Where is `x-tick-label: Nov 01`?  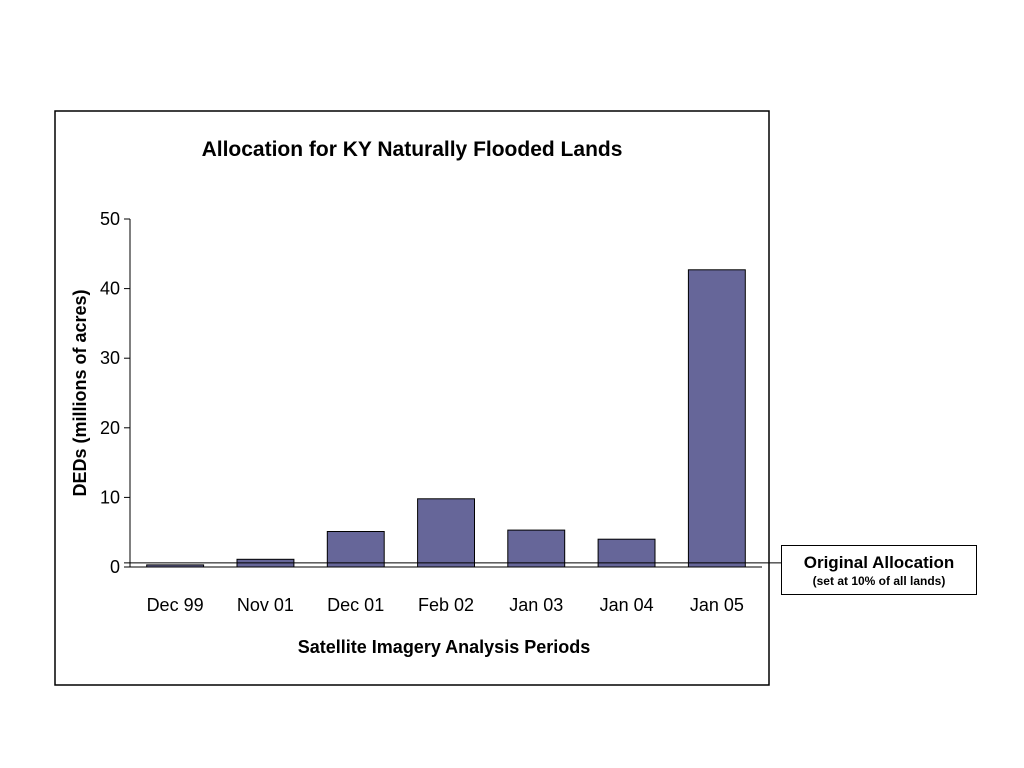 x-tick-label: Nov 01 is located at coordinates (265, 605).